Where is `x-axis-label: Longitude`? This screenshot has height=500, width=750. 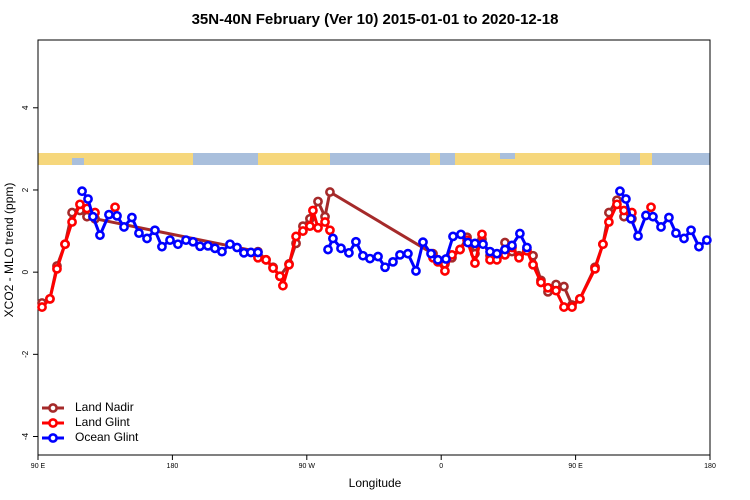
x-axis-label: Longitude is located at coordinates (375, 483).